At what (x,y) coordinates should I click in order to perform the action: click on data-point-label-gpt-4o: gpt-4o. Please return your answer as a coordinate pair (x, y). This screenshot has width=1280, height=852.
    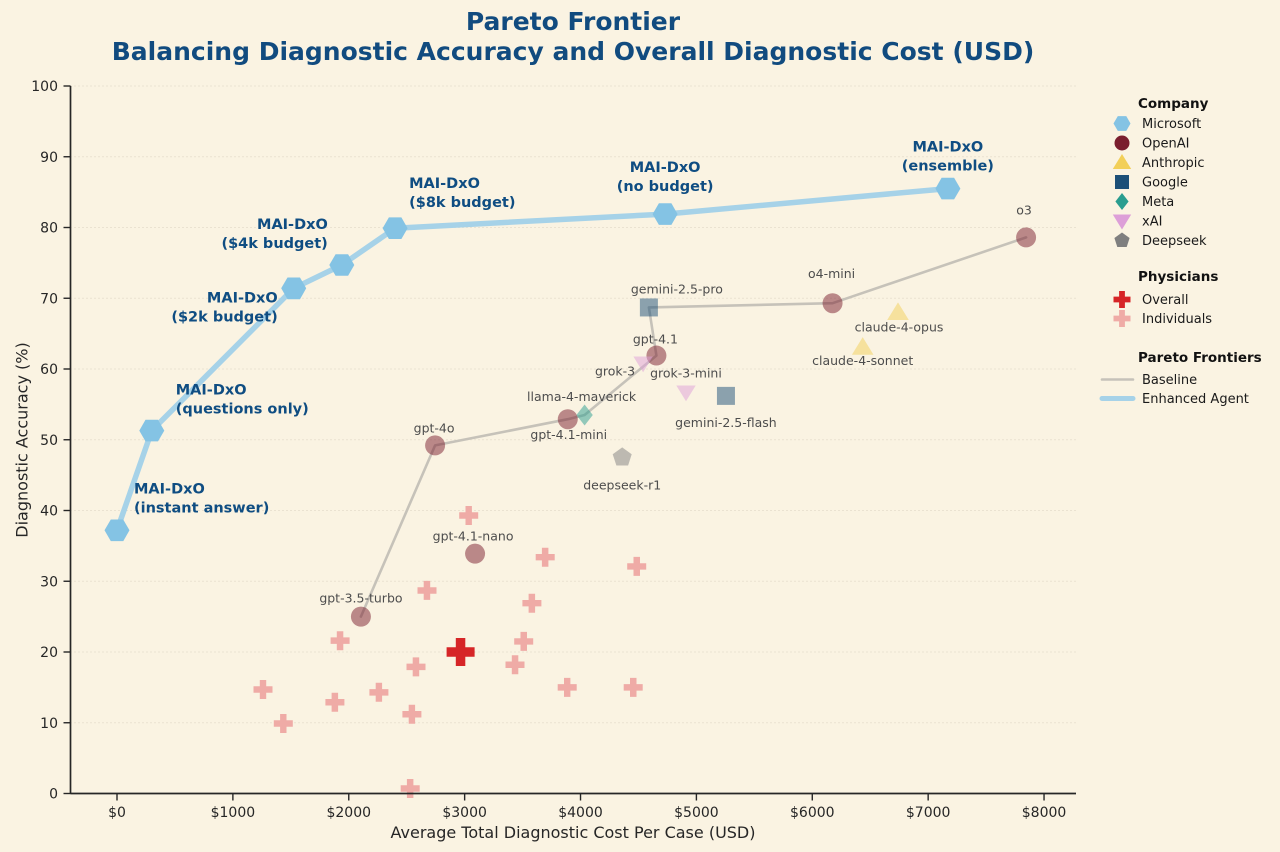
    Looking at the image, I should click on (434, 427).